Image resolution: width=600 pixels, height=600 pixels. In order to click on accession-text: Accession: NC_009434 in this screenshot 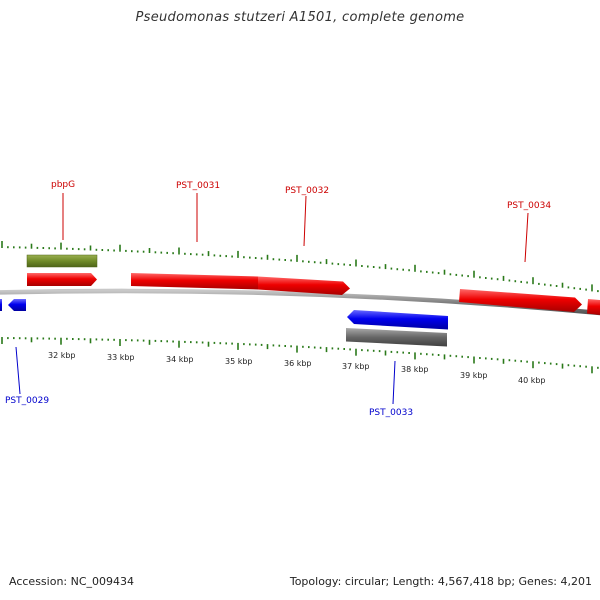, I will do `click(72, 581)`.